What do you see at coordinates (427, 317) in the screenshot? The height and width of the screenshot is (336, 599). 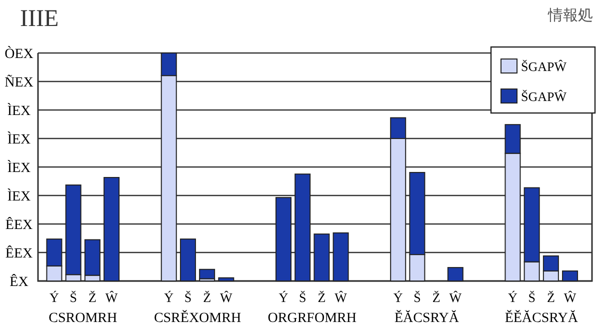 I see `text: ĚĂCSRYĂ` at bounding box center [427, 317].